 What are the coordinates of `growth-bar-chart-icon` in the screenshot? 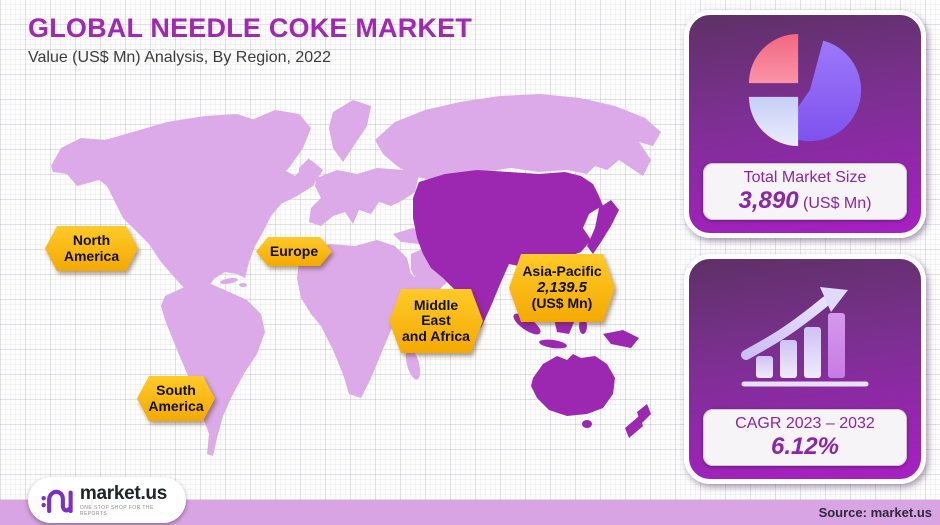 It's located at (805, 337).